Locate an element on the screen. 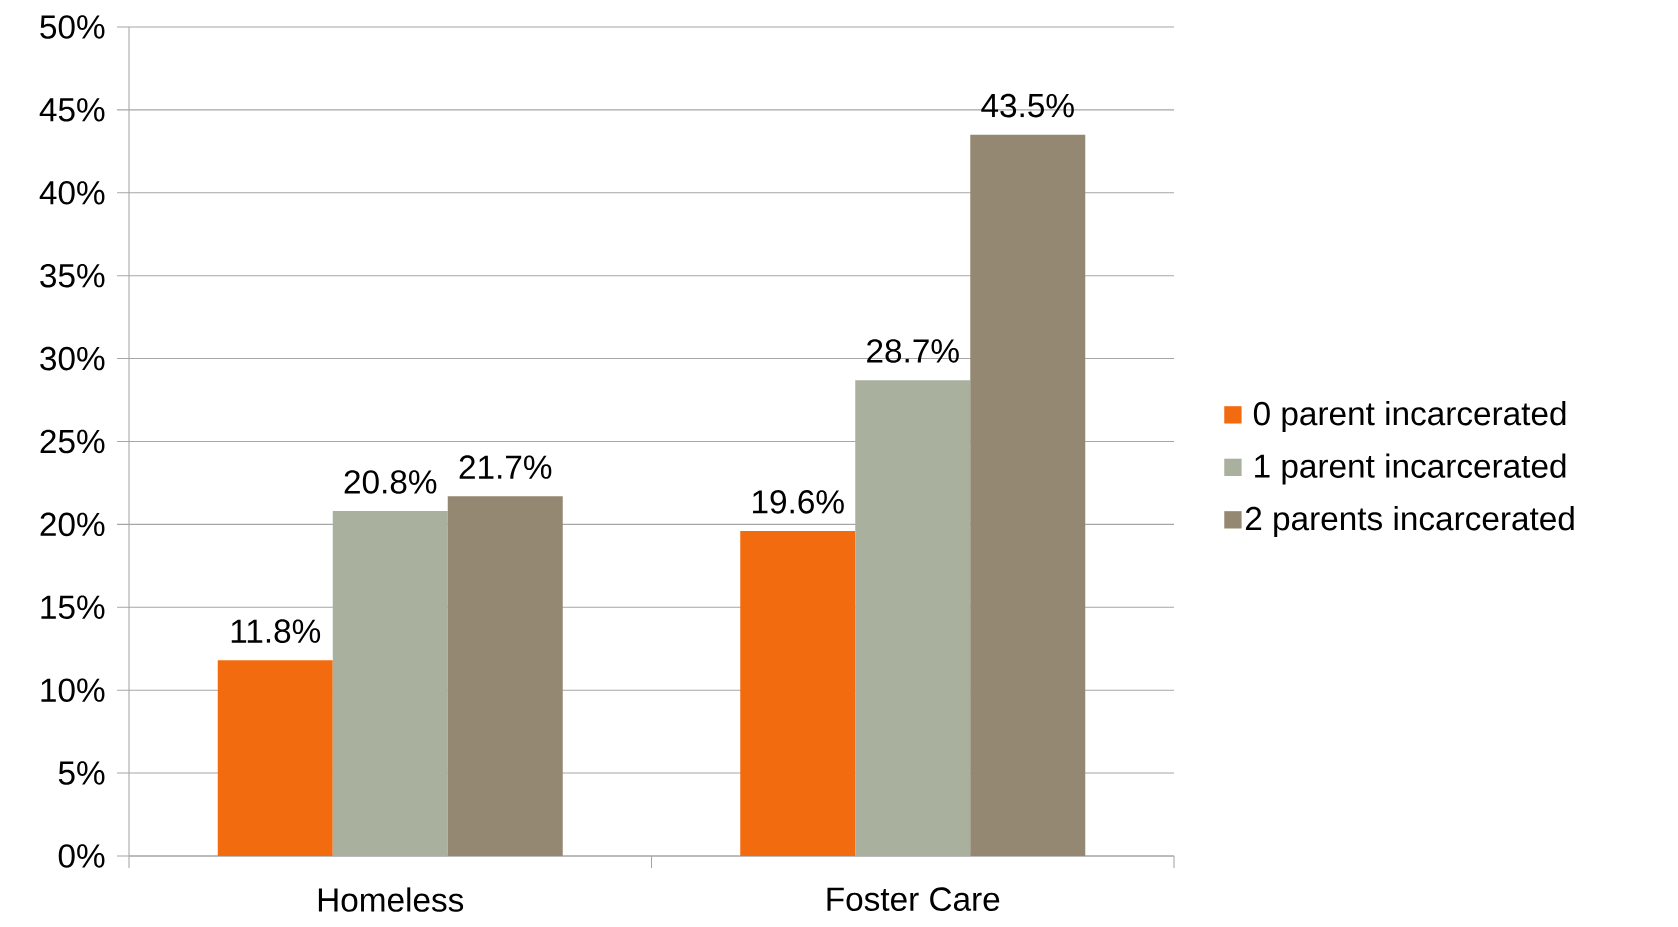 The height and width of the screenshot is (927, 1678). y-tick-label: 50% is located at coordinates (72, 27).